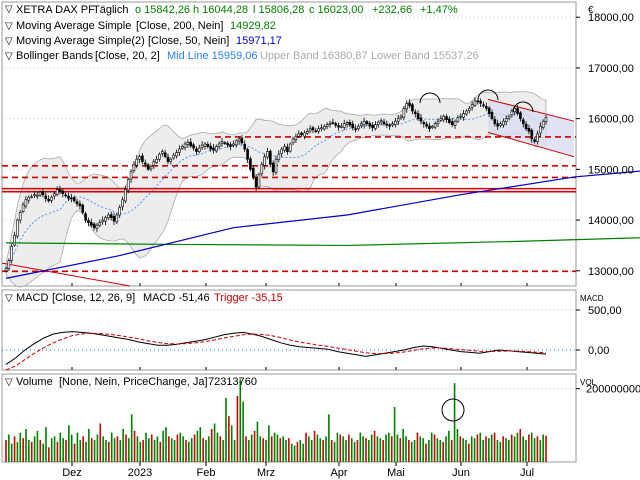  Describe the element at coordinates (34, 382) in the screenshot. I see `volume-label: Volume` at that location.